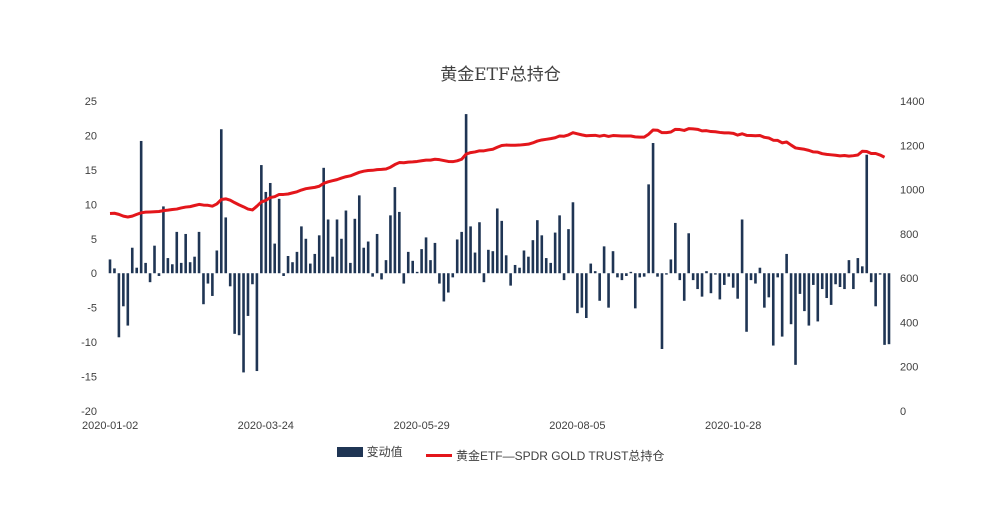 The height and width of the screenshot is (510, 1001). I want to click on x-tick-label: 2020-08-05, so click(577, 426).